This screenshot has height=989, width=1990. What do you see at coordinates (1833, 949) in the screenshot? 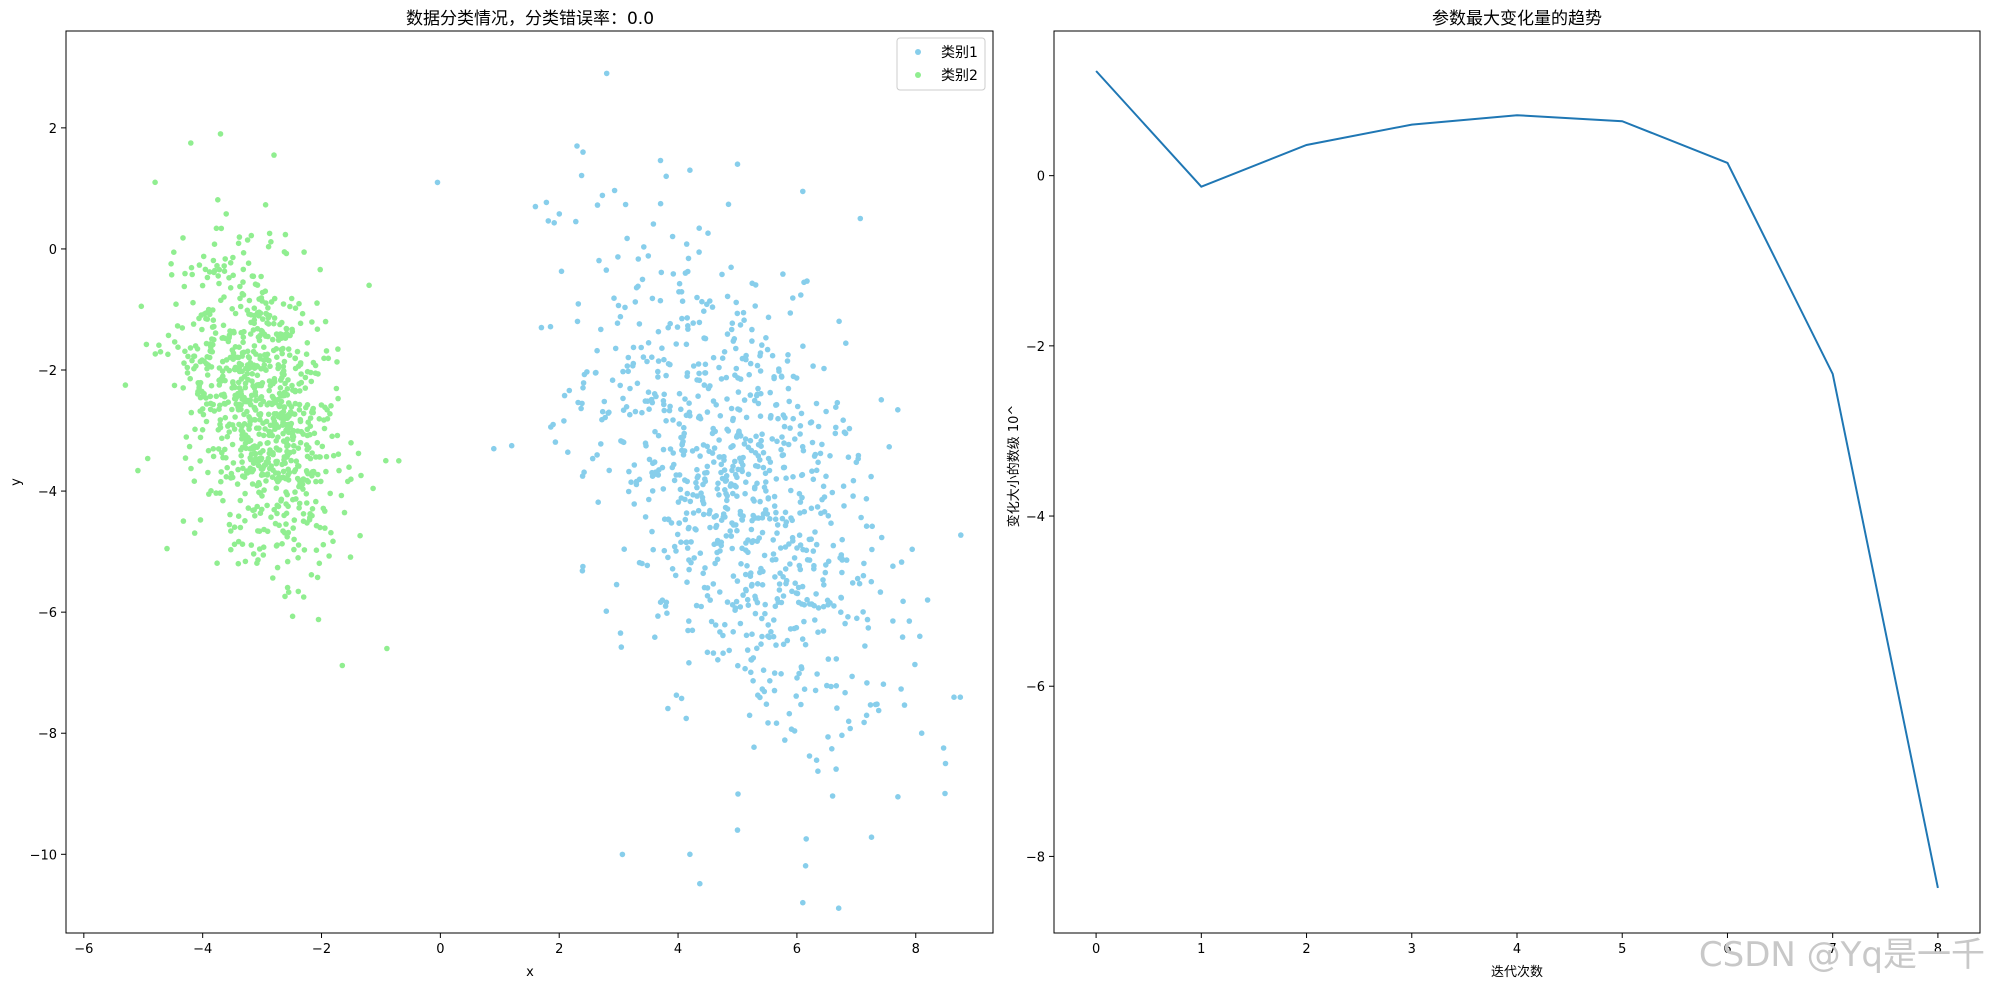
I see `x-tick-label: 7` at bounding box center [1833, 949].